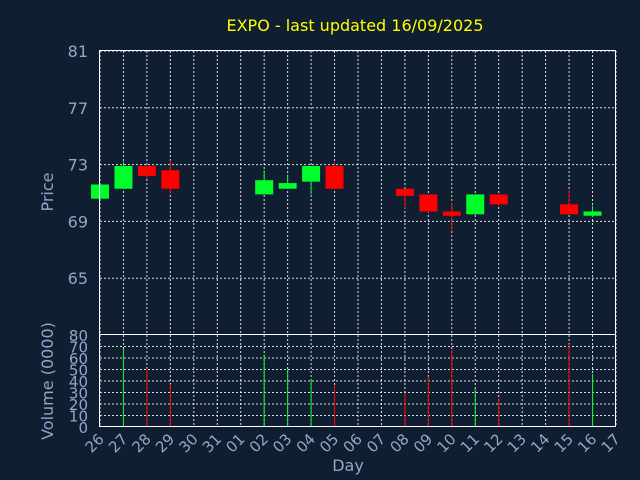  Describe the element at coordinates (78, 382) in the screenshot. I see `volume-tick-label: 40` at that location.